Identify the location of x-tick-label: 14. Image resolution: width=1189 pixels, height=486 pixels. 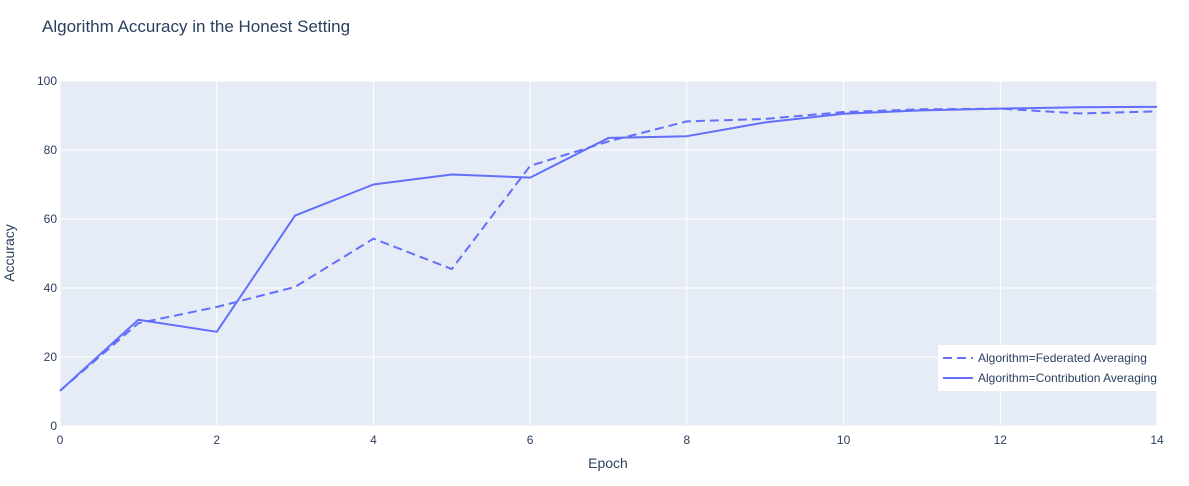
(1157, 440).